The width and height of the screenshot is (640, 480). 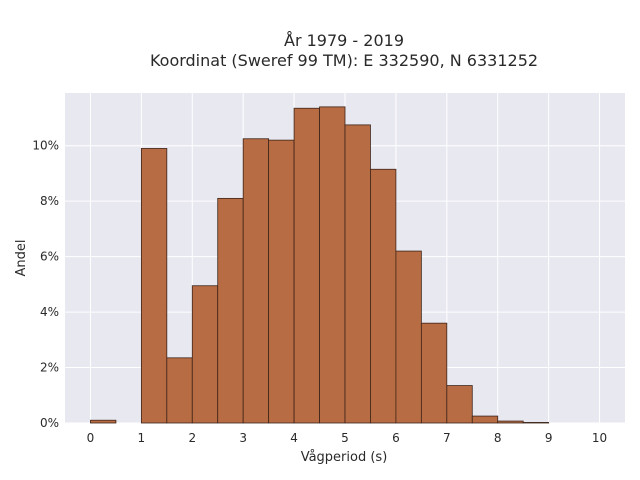 I want to click on y-tick-label: 2%, so click(x=49, y=368).